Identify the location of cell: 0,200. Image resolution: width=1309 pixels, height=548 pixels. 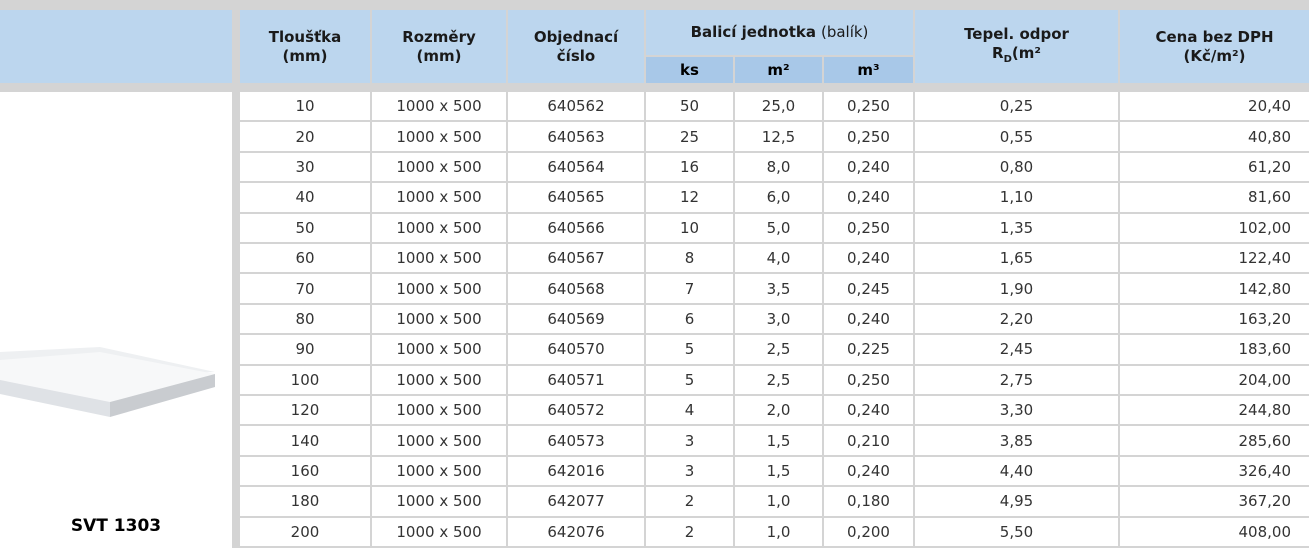
(868, 531).